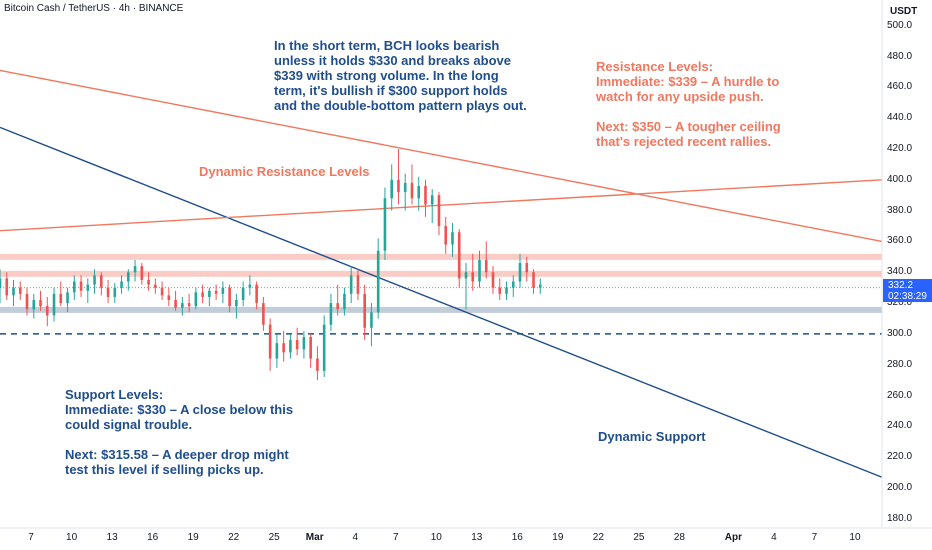 The height and width of the screenshot is (550, 932). What do you see at coordinates (900, 364) in the screenshot?
I see `price-tick-label: 280.0` at bounding box center [900, 364].